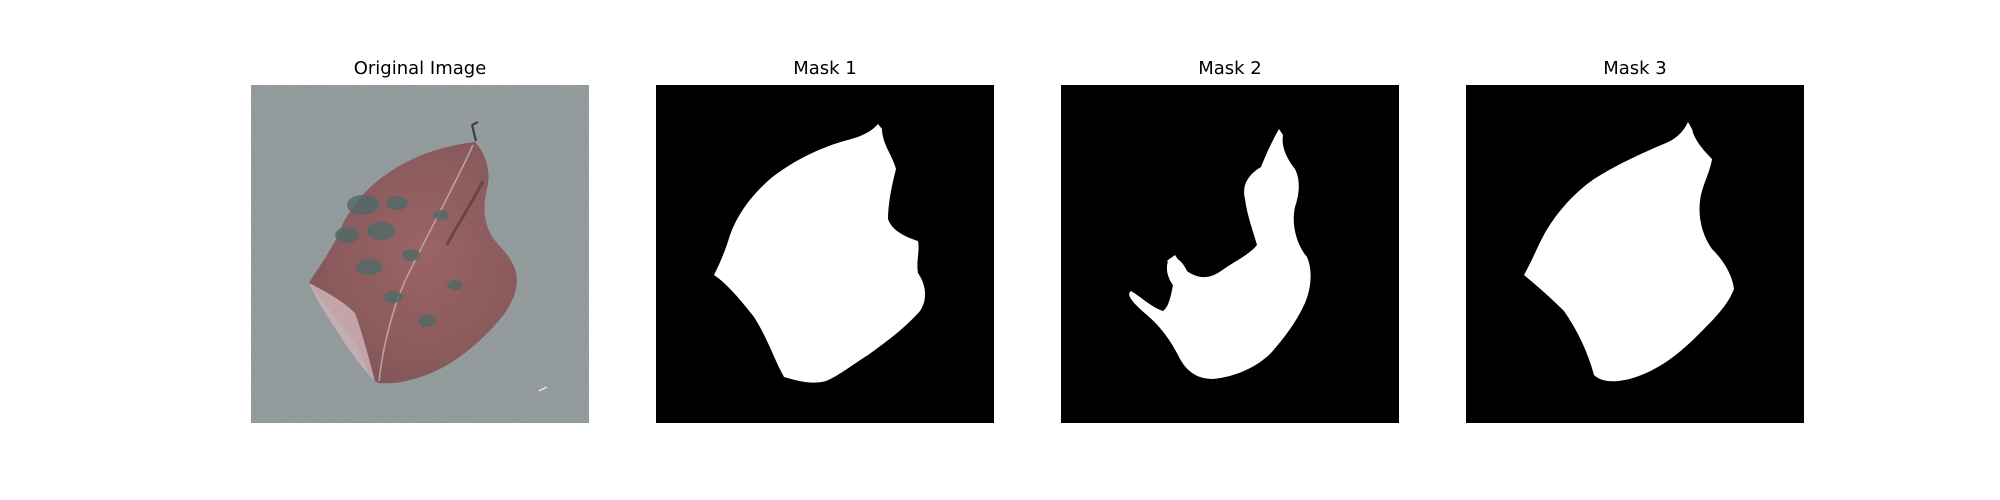 The image size is (2000, 500). I want to click on debris, so click(543, 389).